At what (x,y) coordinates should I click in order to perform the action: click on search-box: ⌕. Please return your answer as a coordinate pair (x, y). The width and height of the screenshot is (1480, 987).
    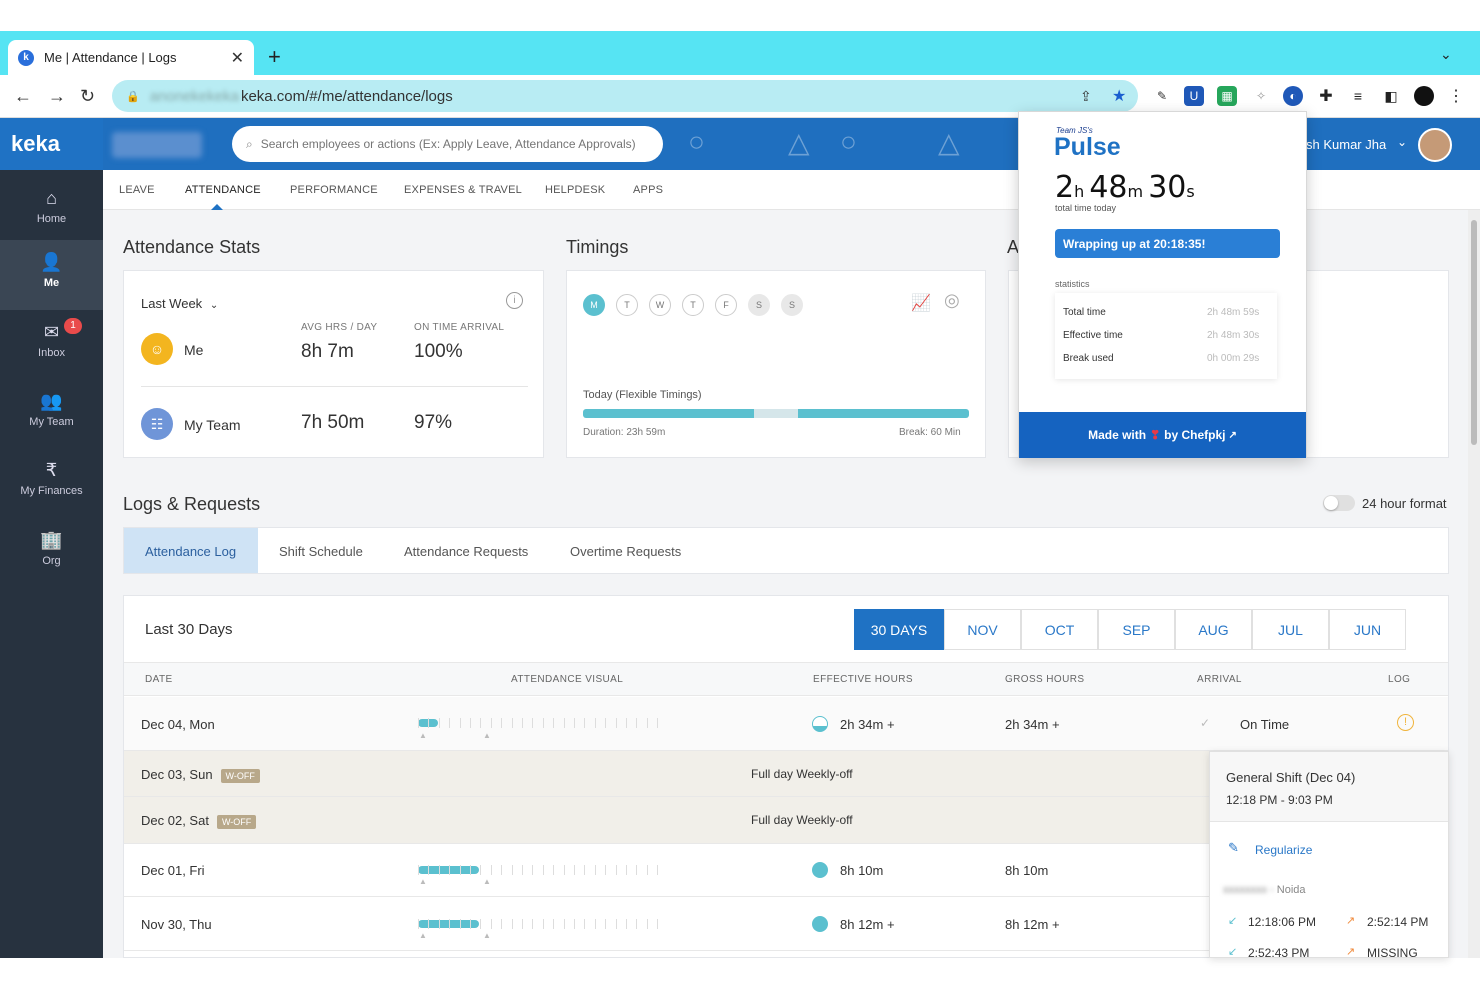
    Looking at the image, I should click on (447, 144).